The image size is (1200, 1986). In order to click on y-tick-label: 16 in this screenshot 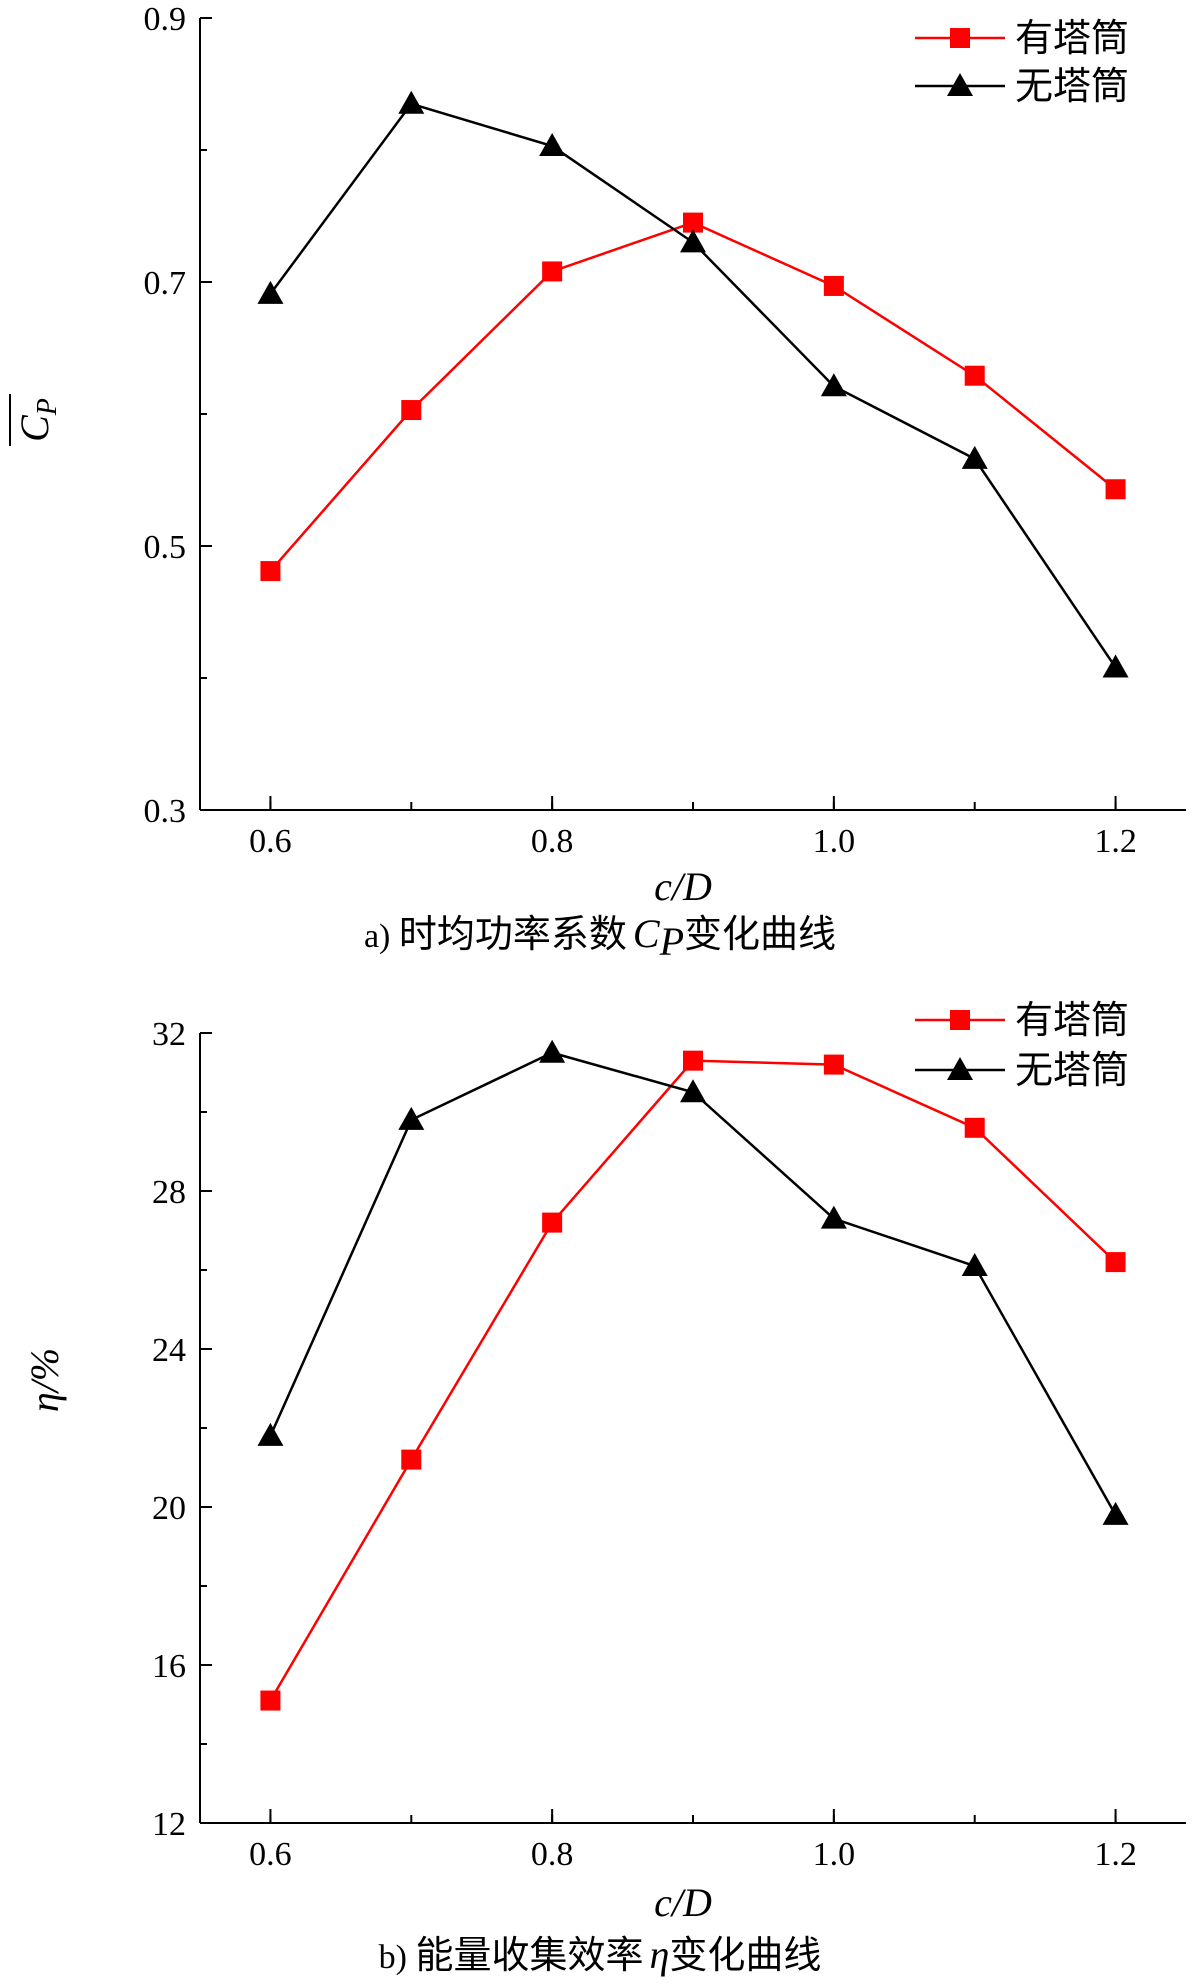, I will do `click(169, 1666)`.